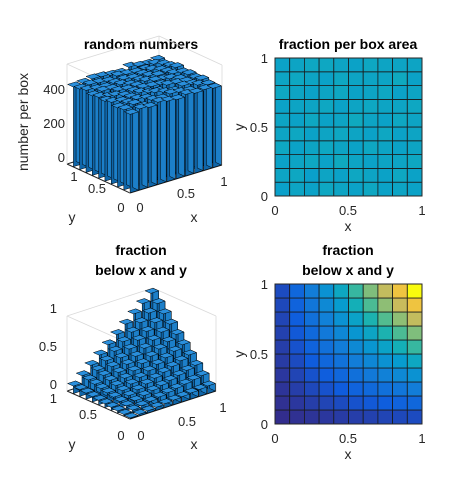 The width and height of the screenshot is (473, 477). Describe the element at coordinates (259, 127) in the screenshot. I see `p2-y-tick-0.5: 0.5` at that location.